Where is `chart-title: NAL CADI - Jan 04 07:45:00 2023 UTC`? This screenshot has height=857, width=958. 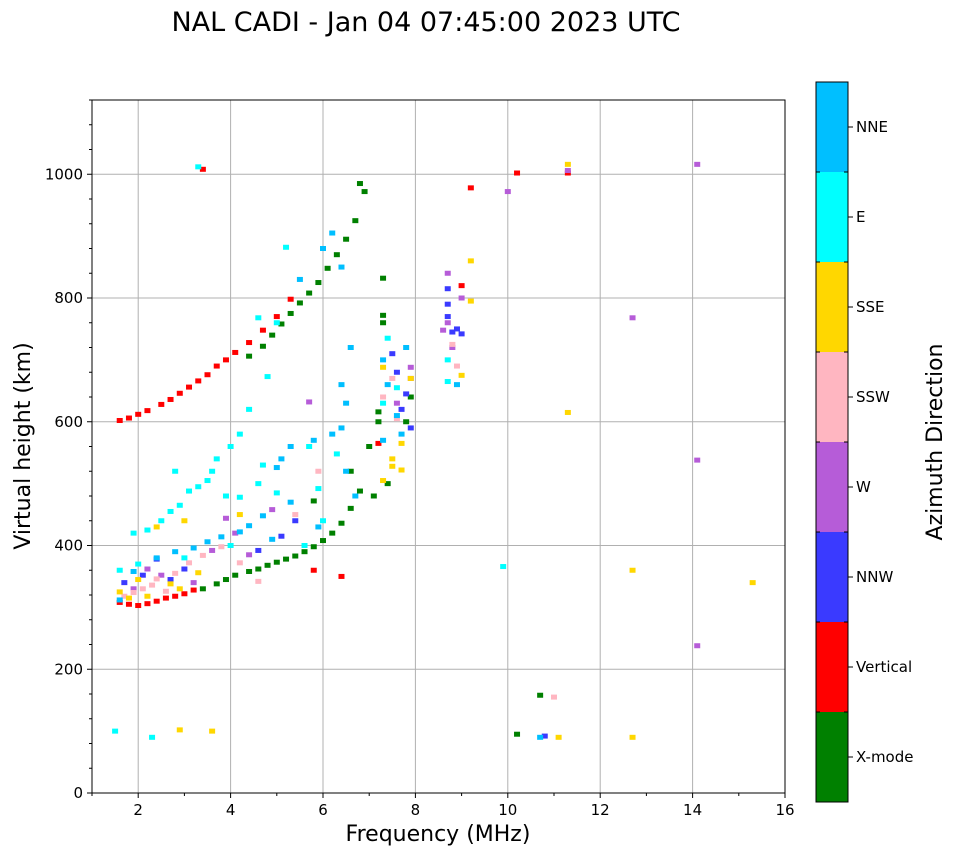 chart-title: NAL CADI - Jan 04 07:45:00 2023 UTC is located at coordinates (425, 22).